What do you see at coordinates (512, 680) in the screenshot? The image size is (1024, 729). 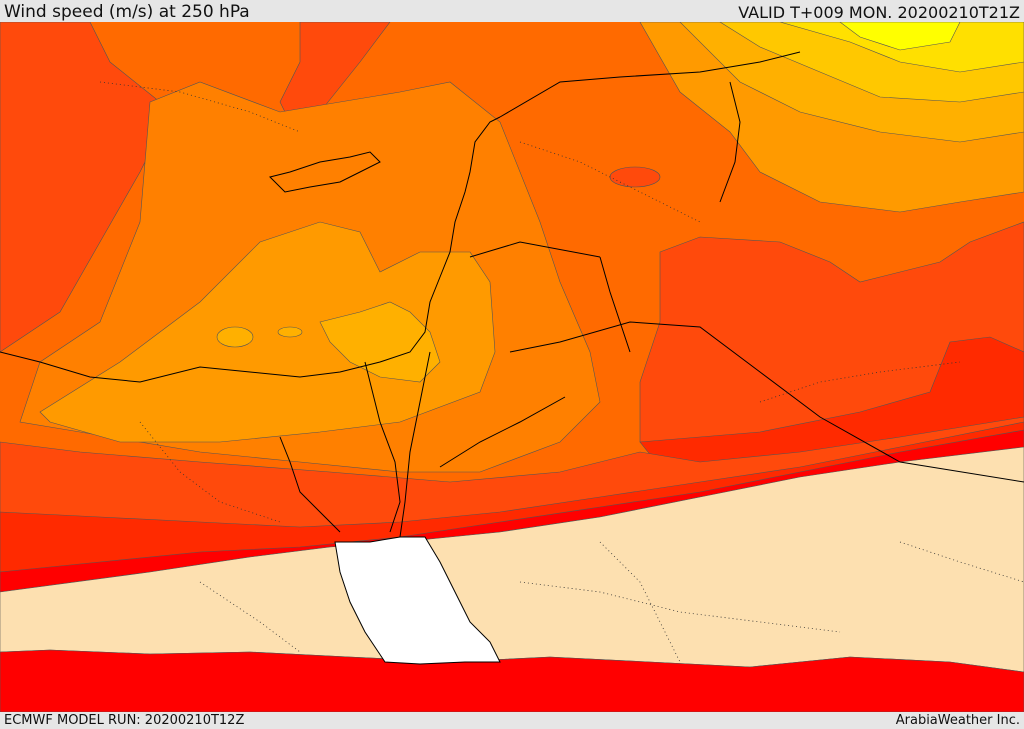 I see `far-south-red-jet` at bounding box center [512, 680].